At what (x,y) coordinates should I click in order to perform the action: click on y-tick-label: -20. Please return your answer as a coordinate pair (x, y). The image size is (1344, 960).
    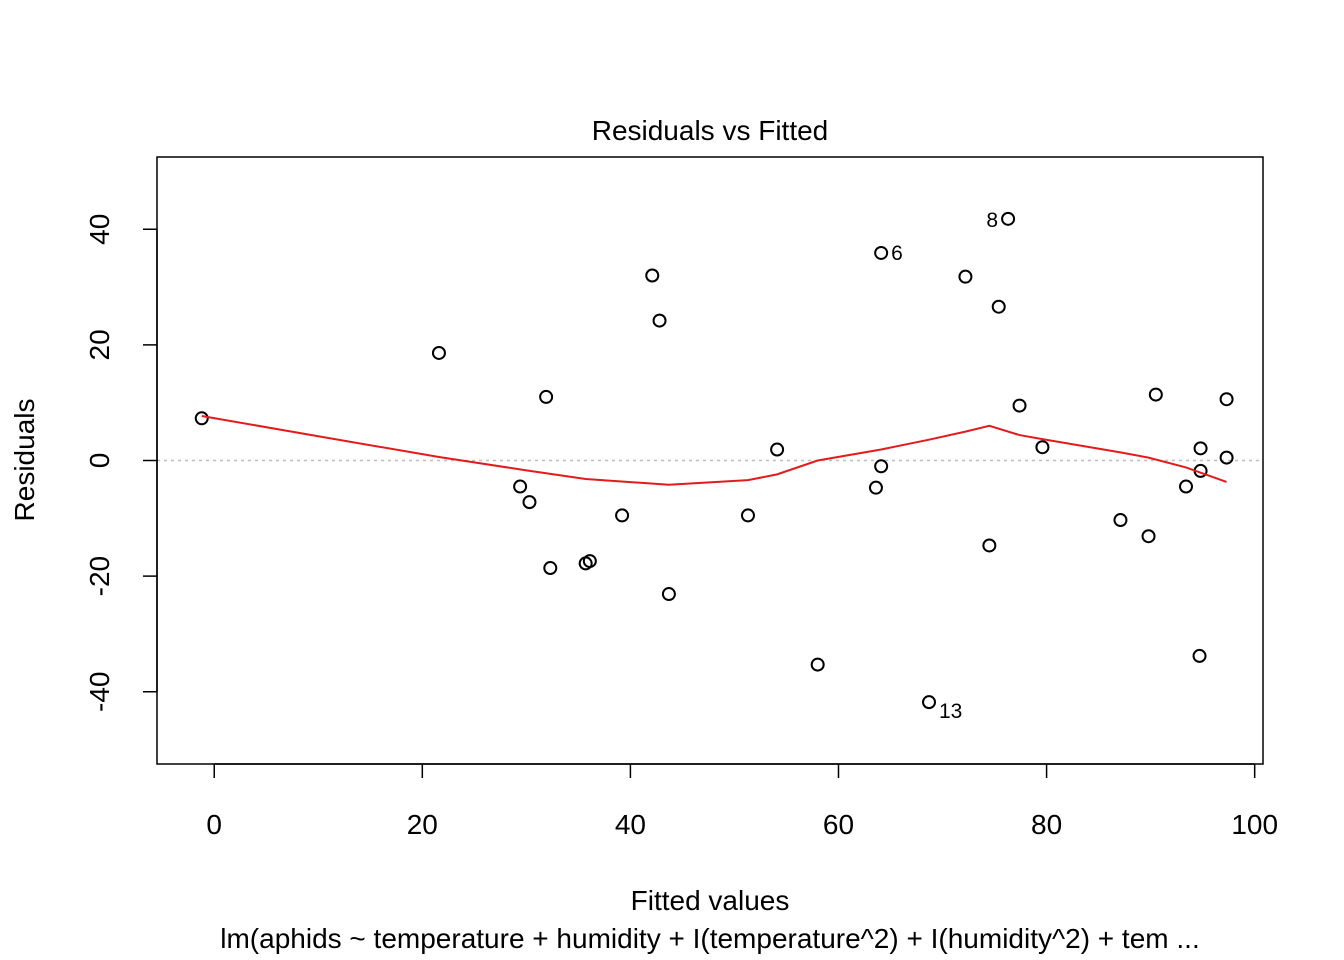
    Looking at the image, I should click on (99, 576).